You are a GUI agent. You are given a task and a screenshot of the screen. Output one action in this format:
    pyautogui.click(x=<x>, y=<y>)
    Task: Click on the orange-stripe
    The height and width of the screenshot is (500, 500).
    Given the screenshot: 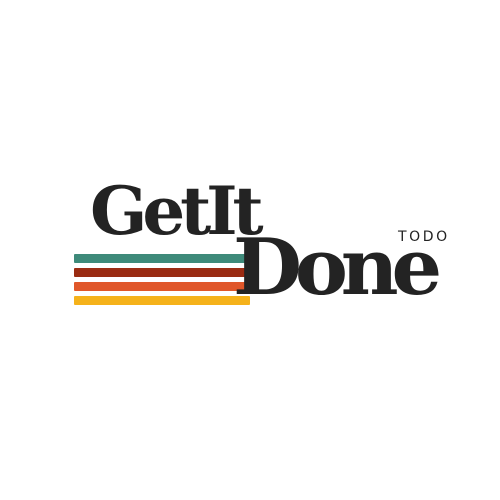 What is the action you would take?
    pyautogui.click(x=162, y=286)
    